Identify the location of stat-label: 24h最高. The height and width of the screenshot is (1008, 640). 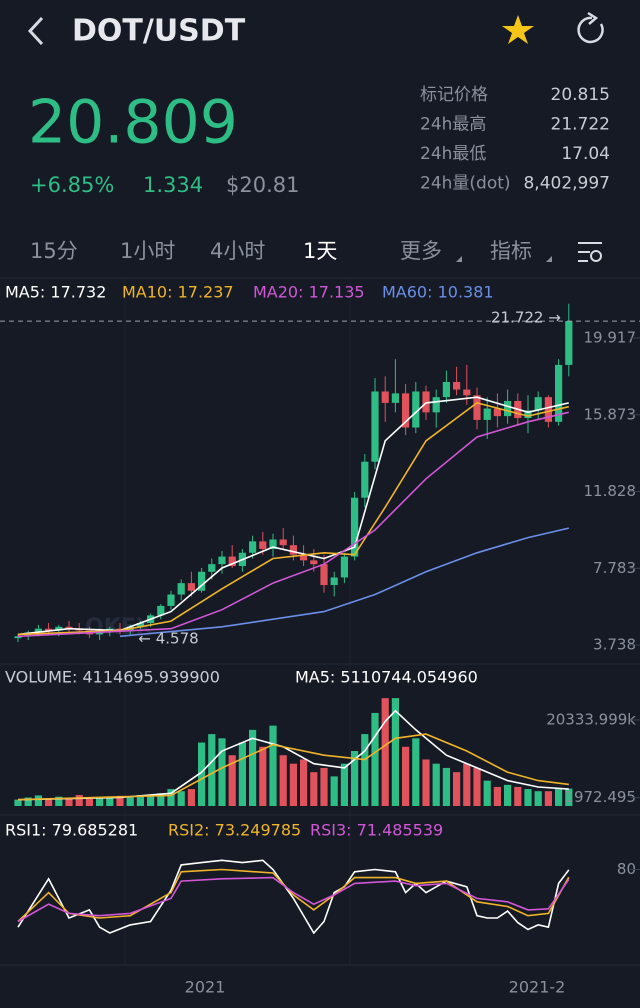
(453, 125).